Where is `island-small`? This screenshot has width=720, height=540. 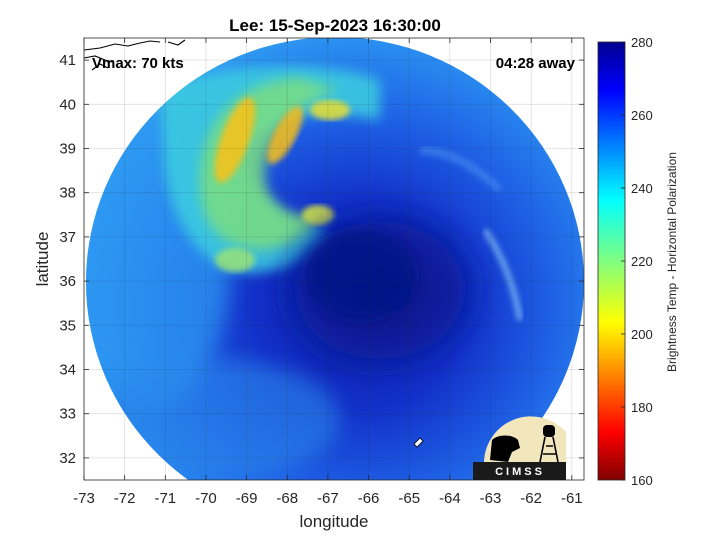
island-small is located at coordinates (418, 442).